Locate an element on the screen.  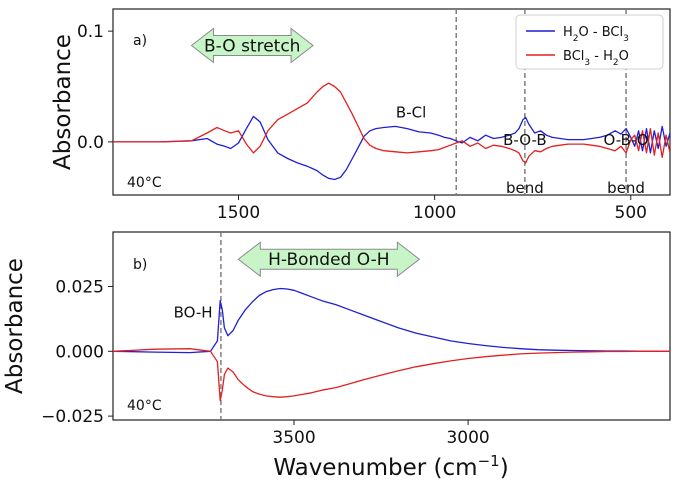
legend-entry-1: H2O - BCl3 is located at coordinates (596, 34).